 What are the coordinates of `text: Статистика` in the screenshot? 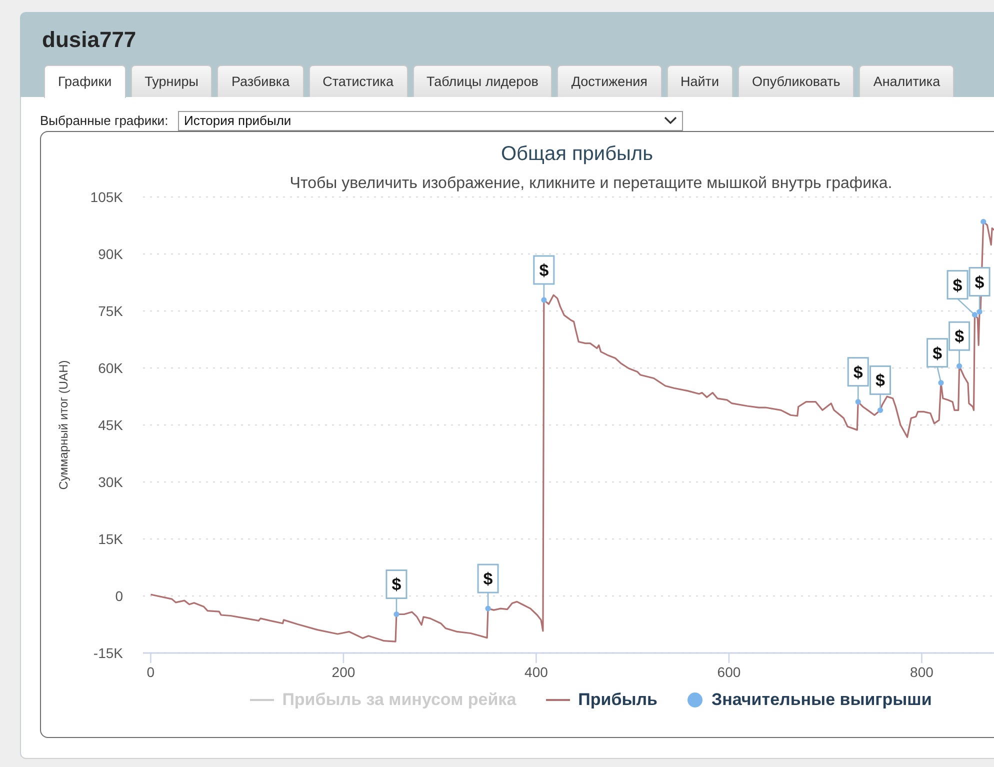 It's located at (358, 81).